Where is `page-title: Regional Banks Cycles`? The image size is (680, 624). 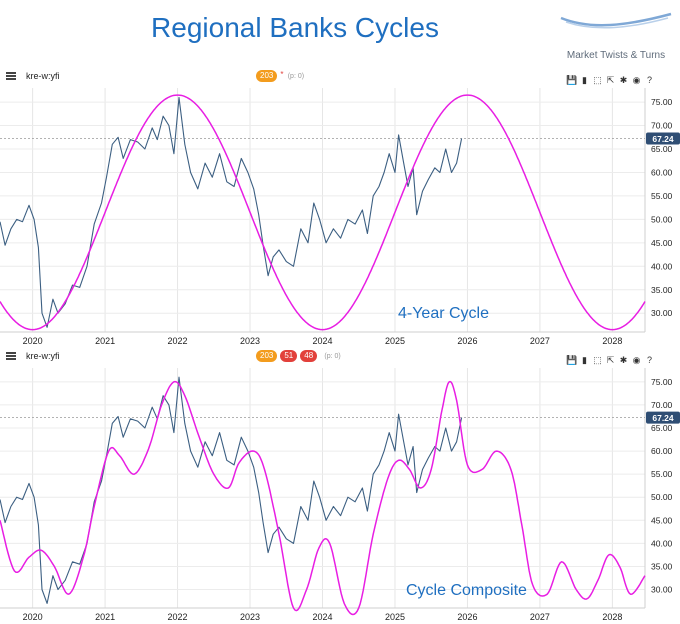 page-title: Regional Banks Cycles is located at coordinates (295, 27).